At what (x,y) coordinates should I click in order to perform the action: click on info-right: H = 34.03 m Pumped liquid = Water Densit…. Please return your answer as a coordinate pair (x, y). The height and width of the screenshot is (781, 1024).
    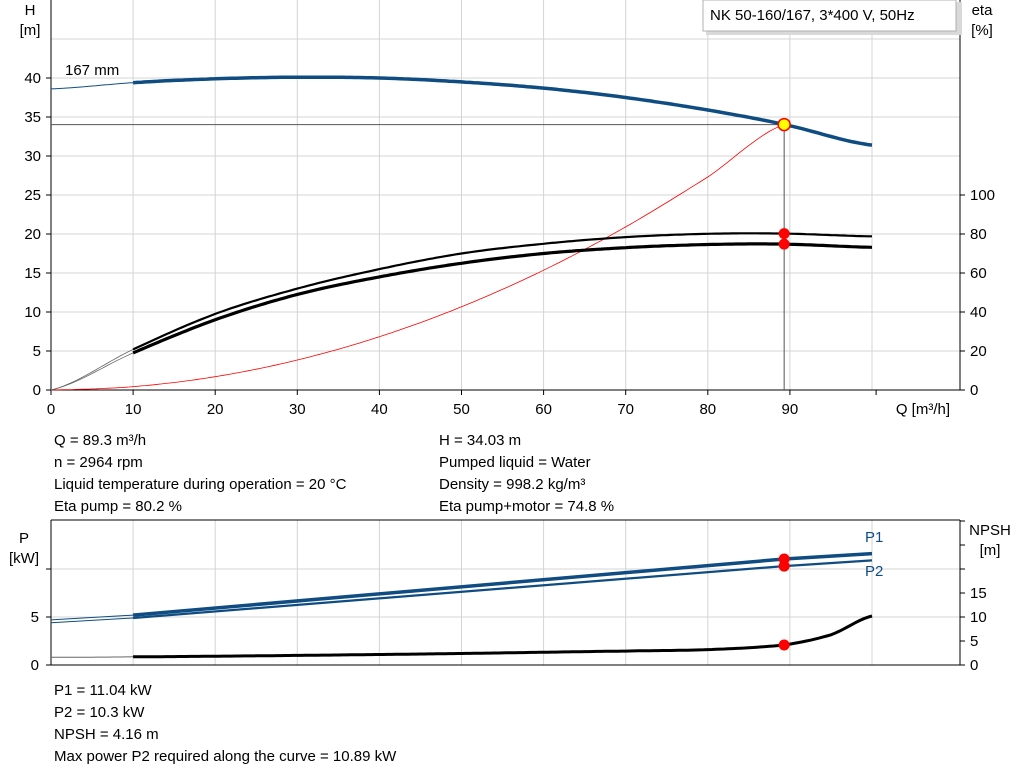
    Looking at the image, I should click on (526, 474).